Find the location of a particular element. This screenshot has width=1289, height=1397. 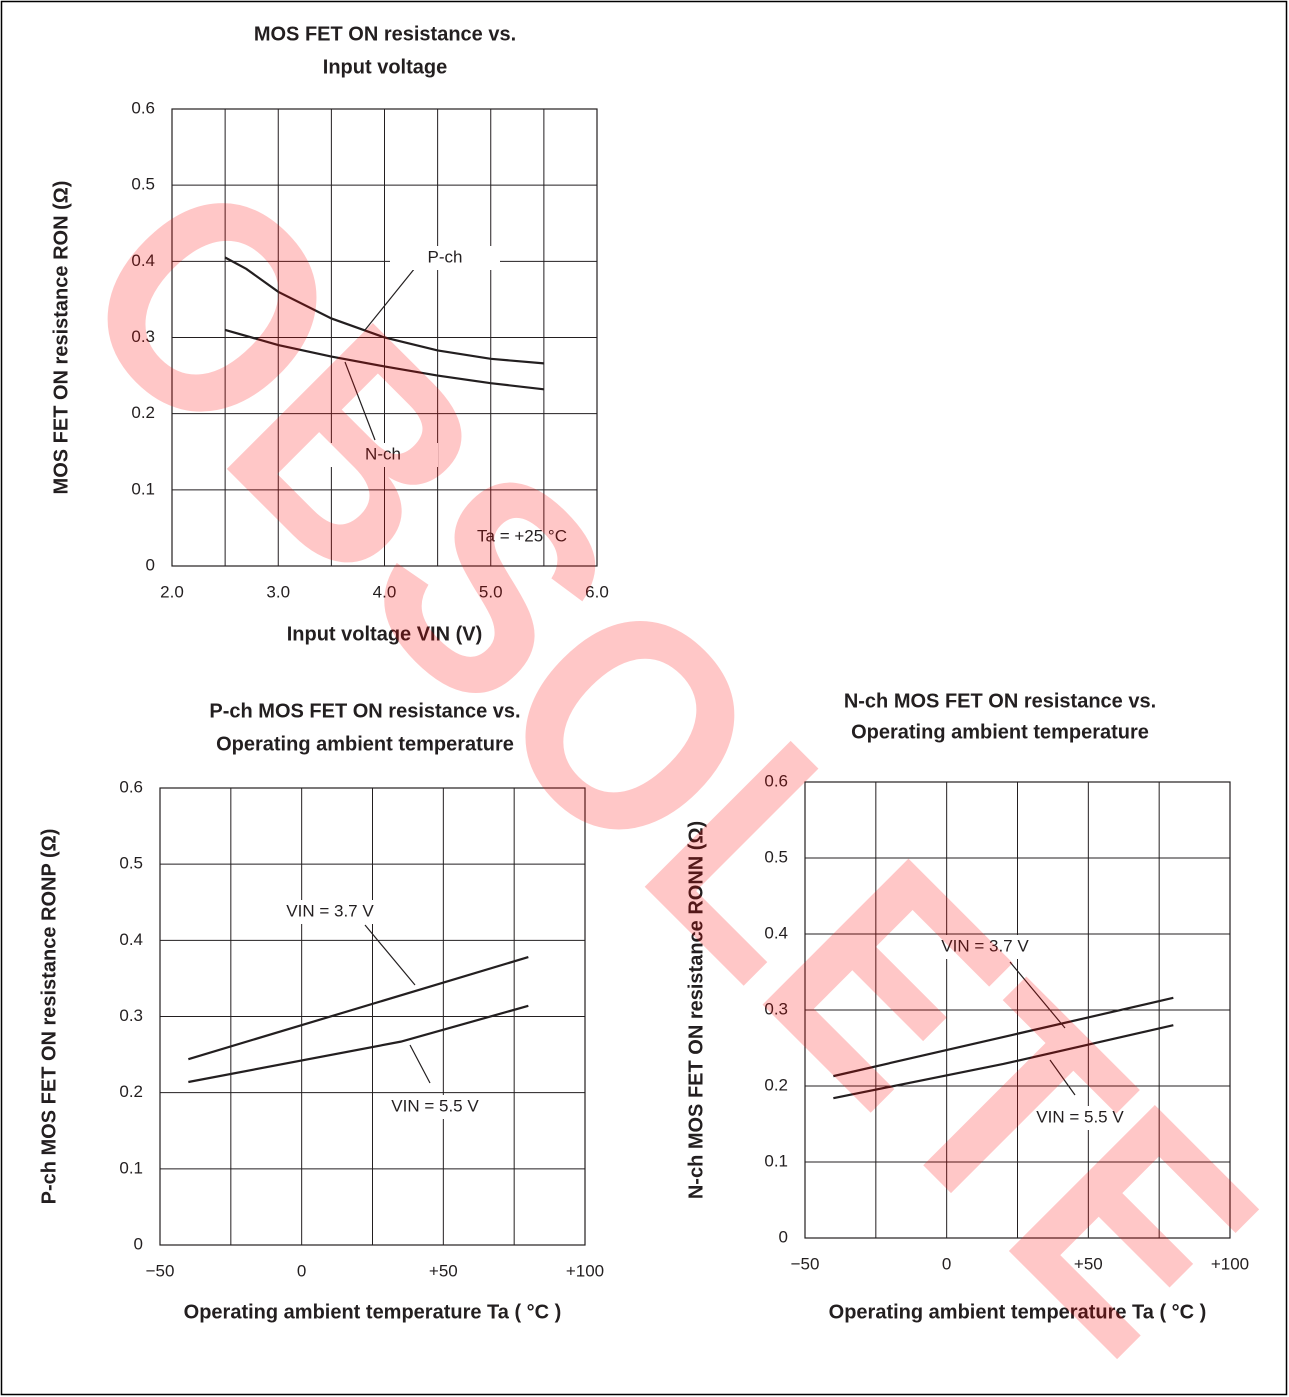

chart-title: N-ch MOS FET ON resistance vs. is located at coordinates (1000, 701).